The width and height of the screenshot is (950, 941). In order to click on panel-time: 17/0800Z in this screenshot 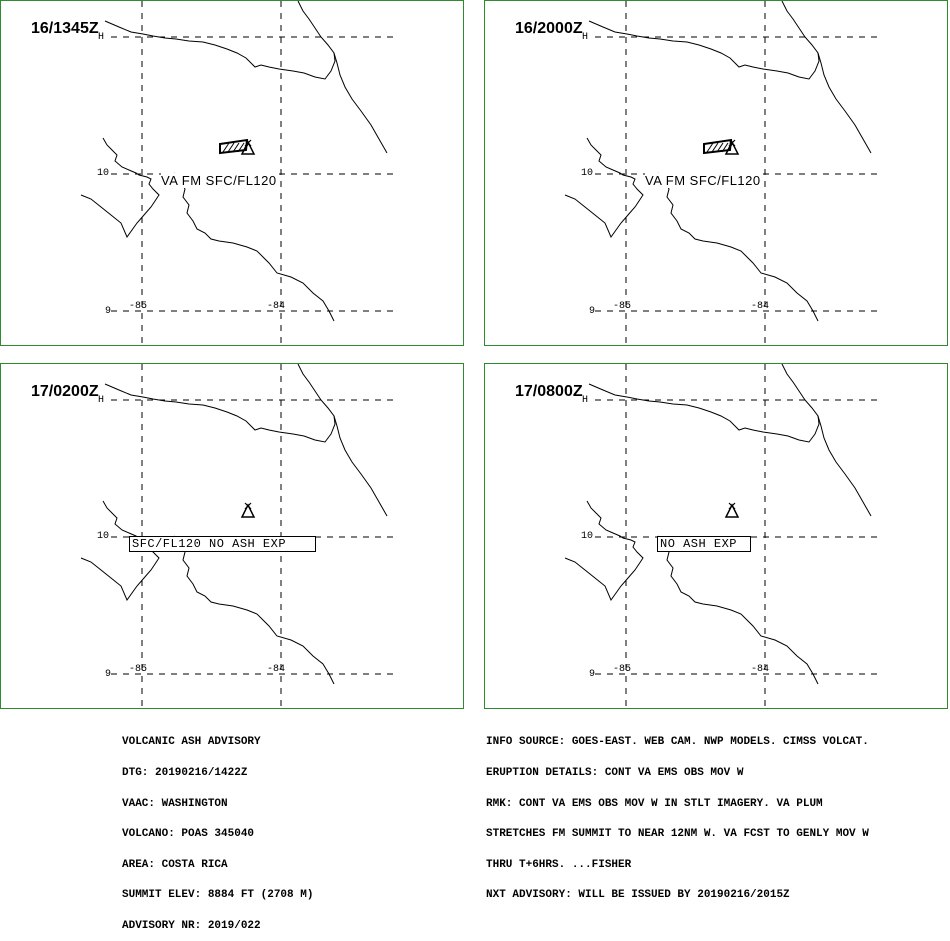, I will do `click(549, 391)`.